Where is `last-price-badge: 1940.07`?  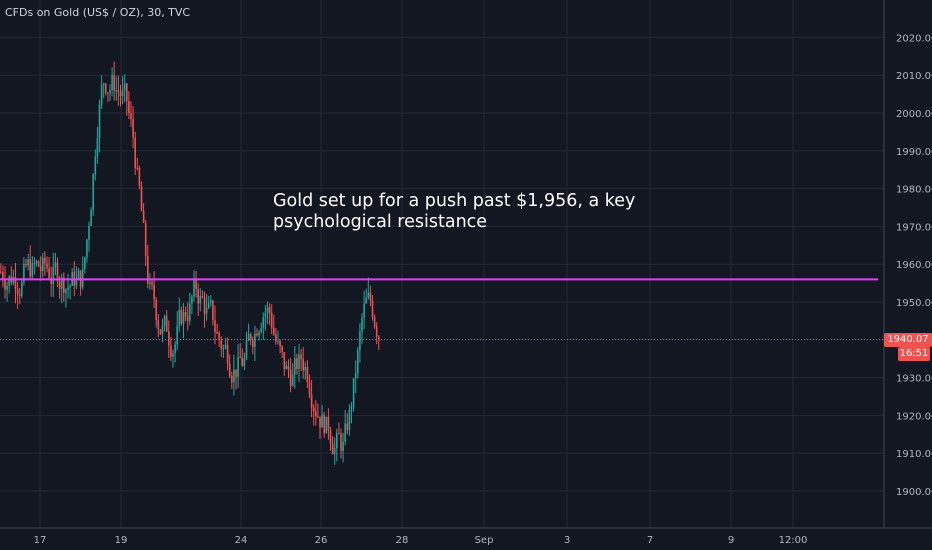 last-price-badge: 1940.07 is located at coordinates (908, 340).